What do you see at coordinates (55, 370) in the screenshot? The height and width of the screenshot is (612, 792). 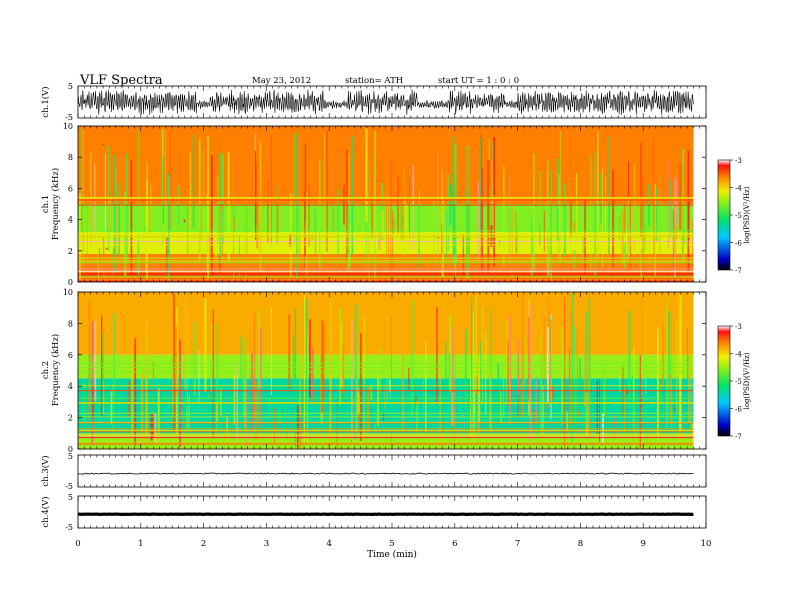 I see `ch2-spec-ylabel-freq: Frequency (kHz)` at bounding box center [55, 370].